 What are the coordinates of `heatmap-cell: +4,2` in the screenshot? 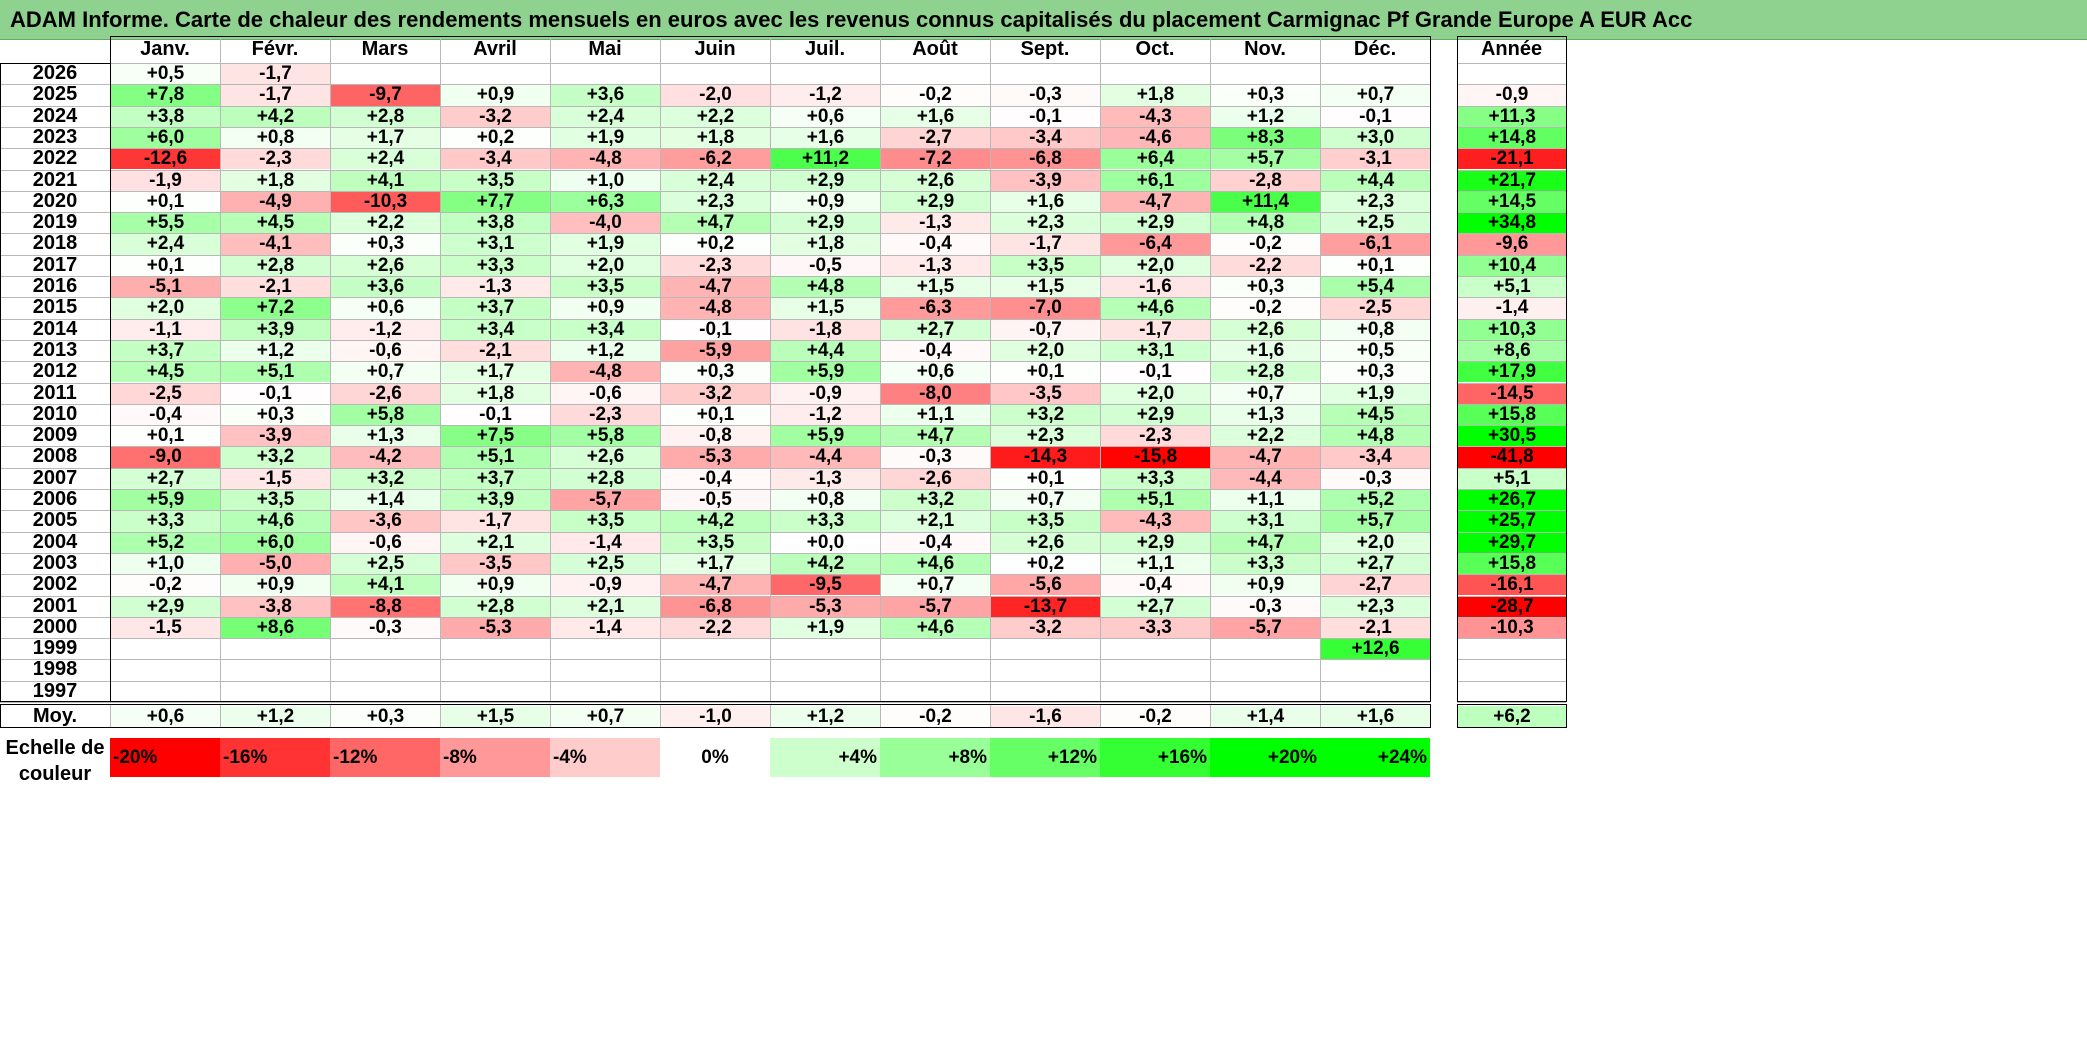 It's located at (715, 521).